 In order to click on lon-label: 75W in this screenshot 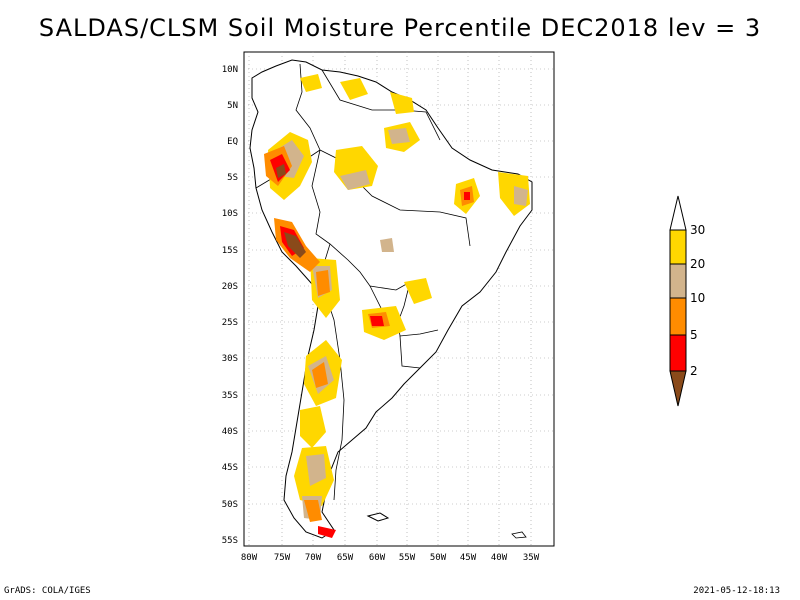, I will do `click(282, 558)`.